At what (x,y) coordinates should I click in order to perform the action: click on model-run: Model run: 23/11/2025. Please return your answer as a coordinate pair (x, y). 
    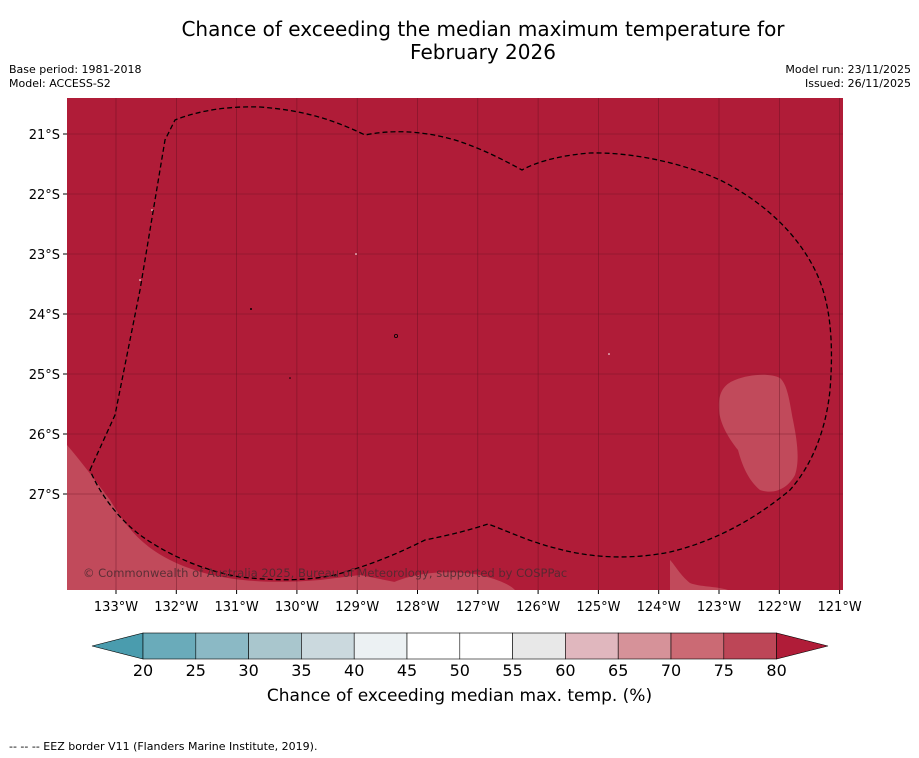
    Looking at the image, I should click on (848, 69).